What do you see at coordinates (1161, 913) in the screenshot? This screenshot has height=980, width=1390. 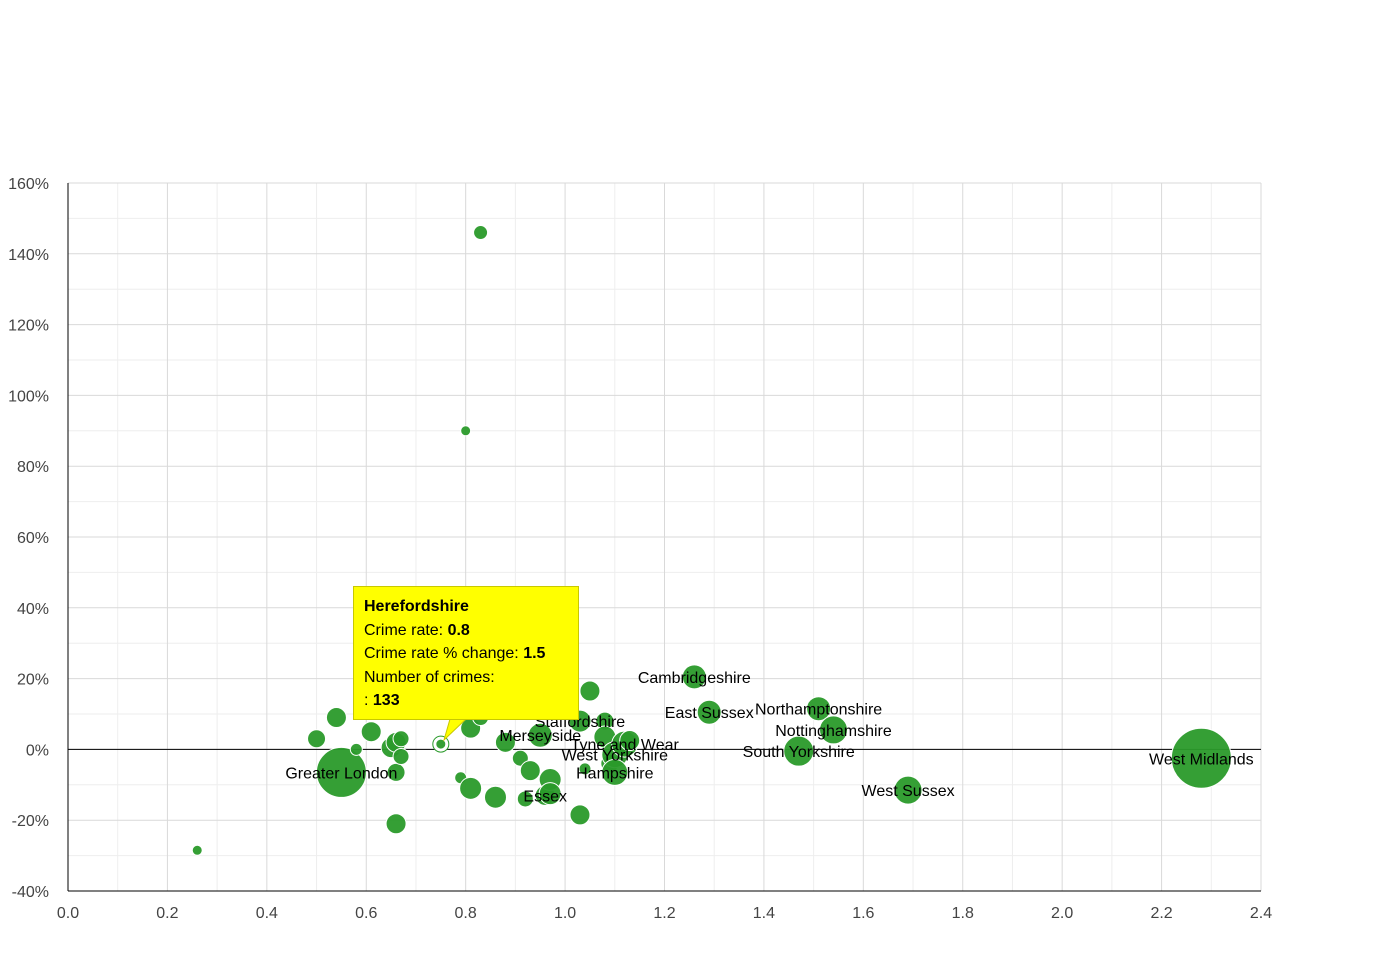 I see `x-tick-label: 2.2` at bounding box center [1161, 913].